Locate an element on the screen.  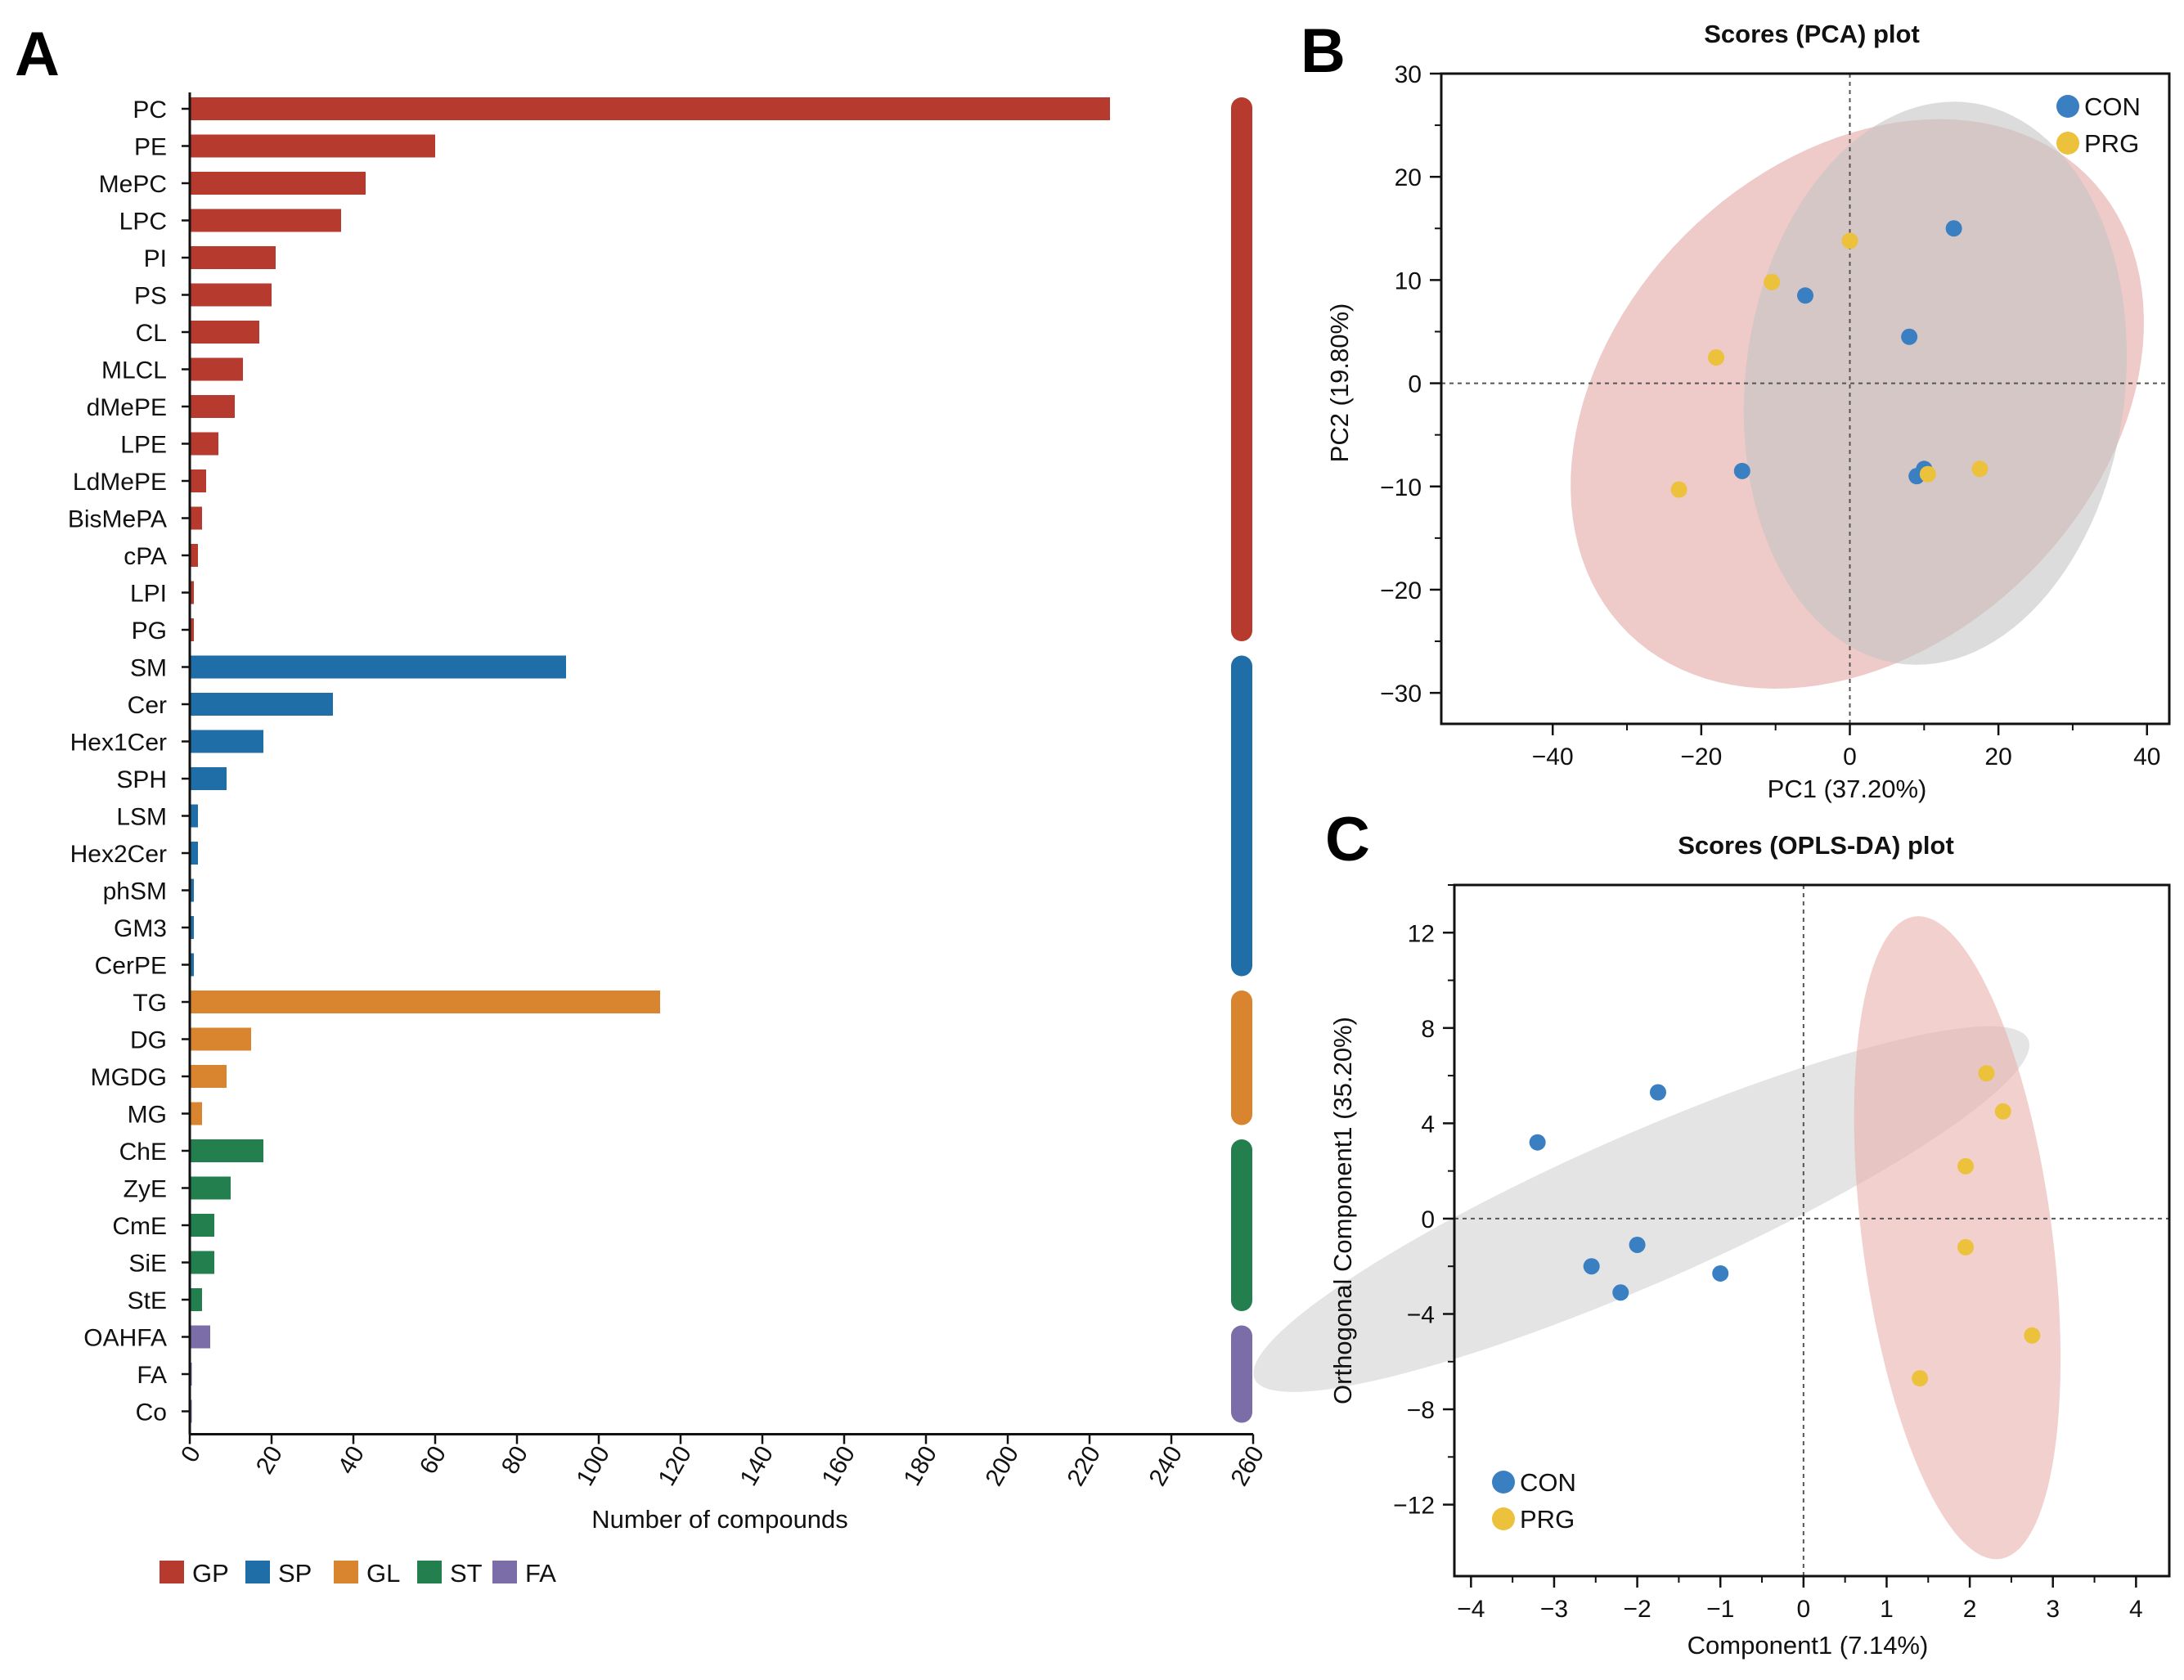
x-tick-label: 180 is located at coordinates (920, 1467).